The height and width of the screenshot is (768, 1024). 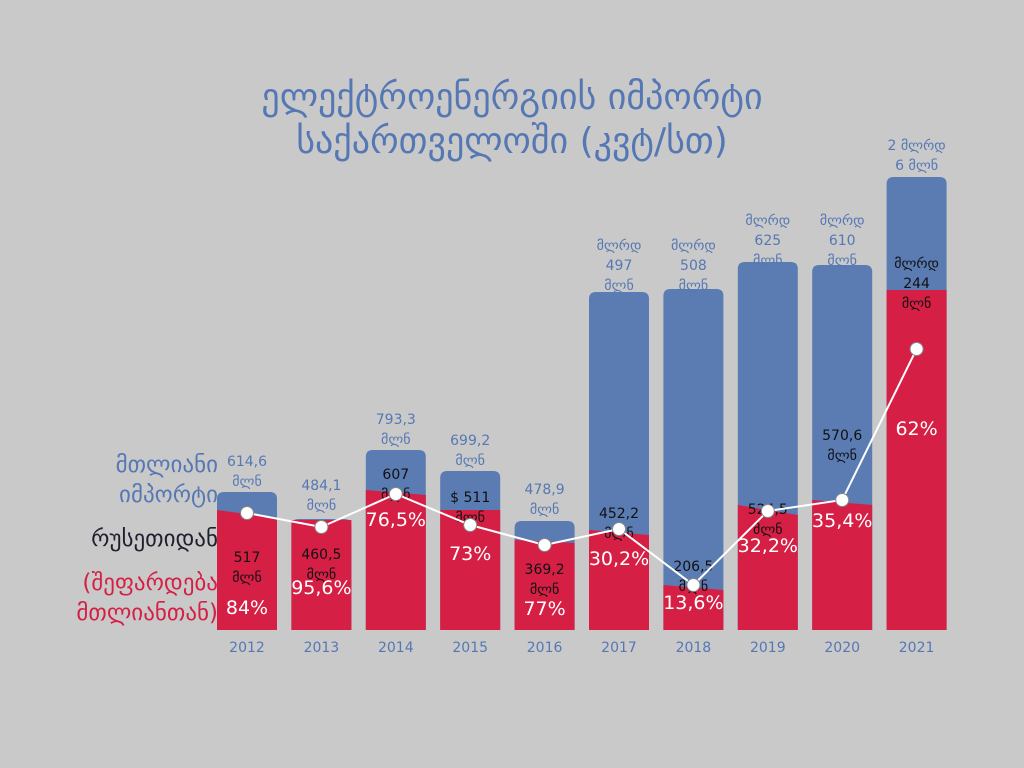 I want to click on russia-import-bar-2013, so click(x=321, y=575).